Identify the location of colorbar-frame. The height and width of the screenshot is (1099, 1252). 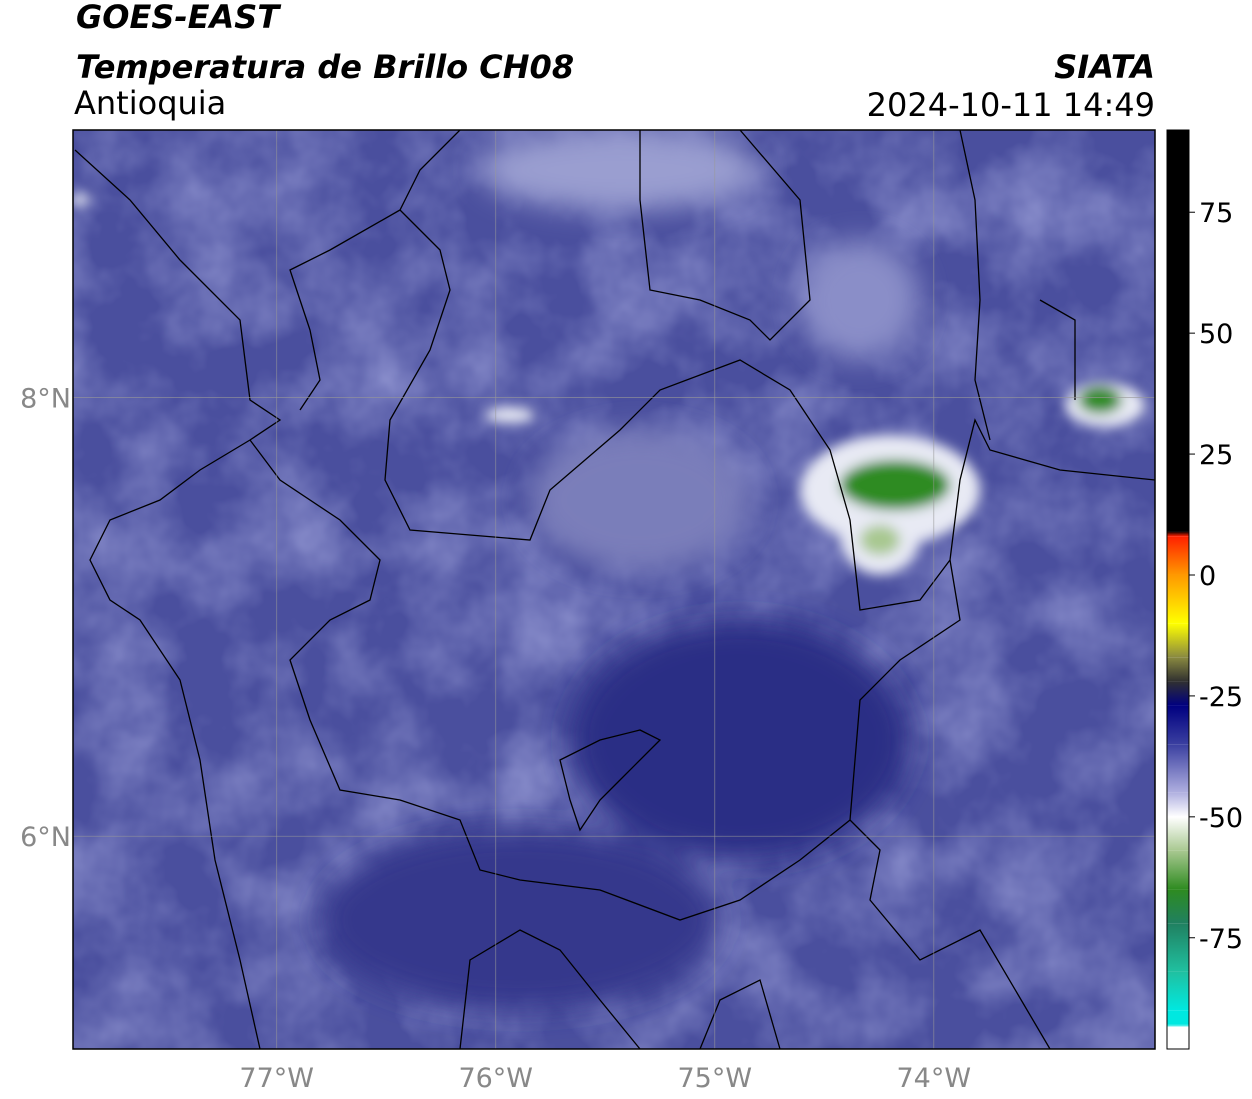
(1178, 589).